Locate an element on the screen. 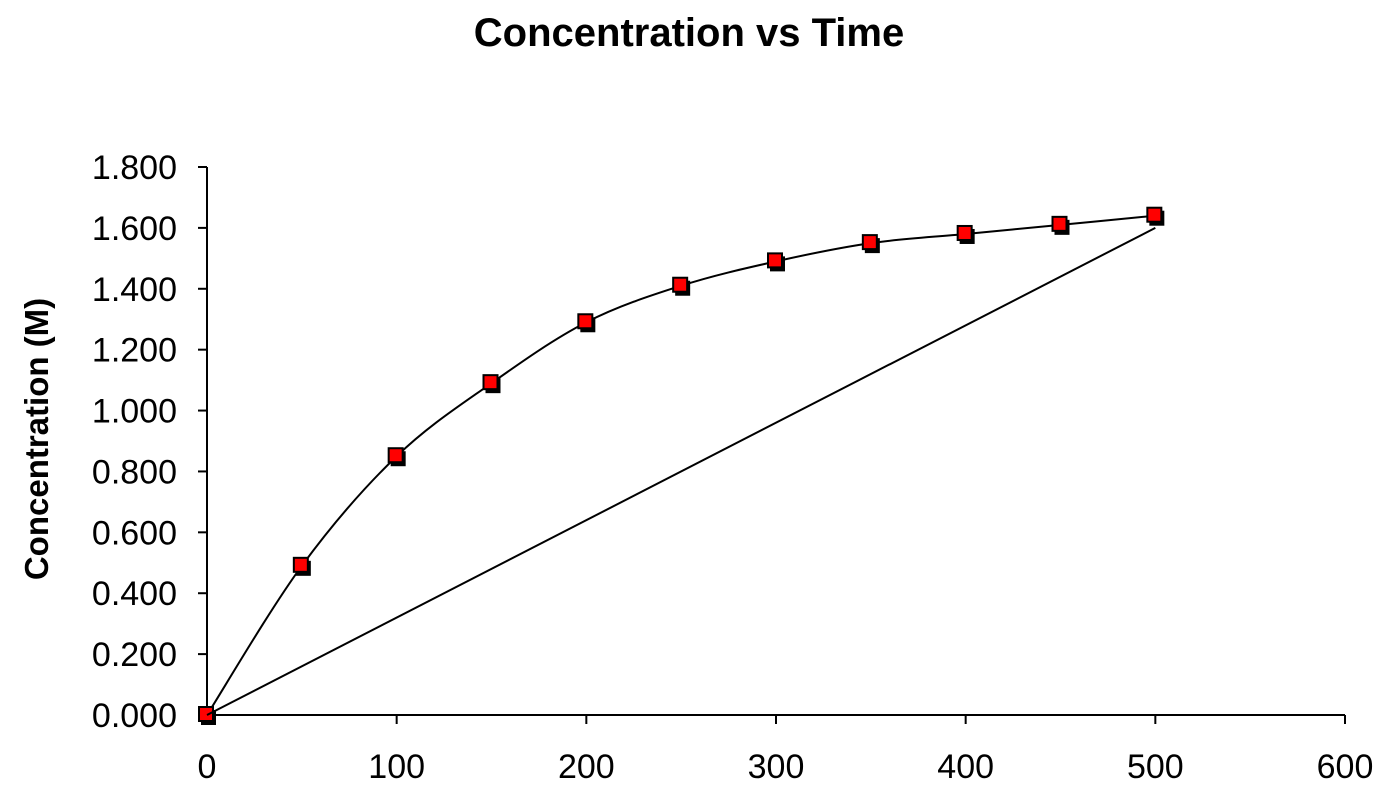  x-tick-label: 500 is located at coordinates (1155, 767).